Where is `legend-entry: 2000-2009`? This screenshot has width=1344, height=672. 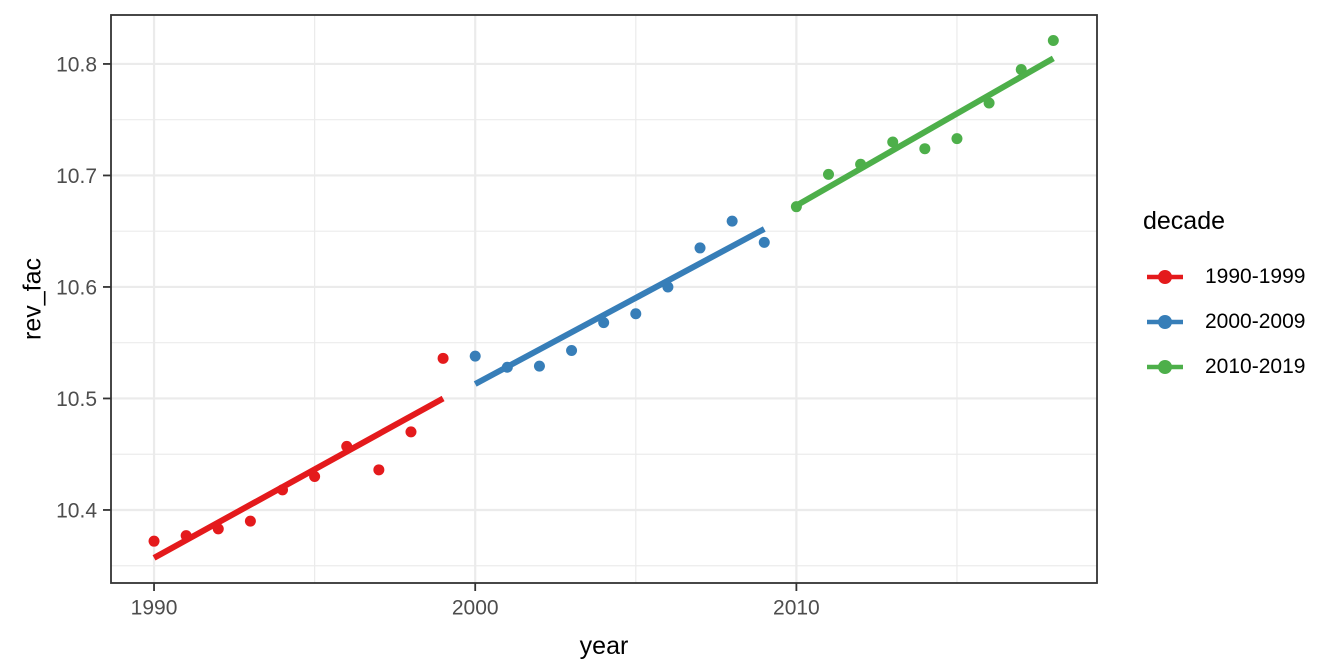
legend-entry: 2000-2009 is located at coordinates (1224, 322).